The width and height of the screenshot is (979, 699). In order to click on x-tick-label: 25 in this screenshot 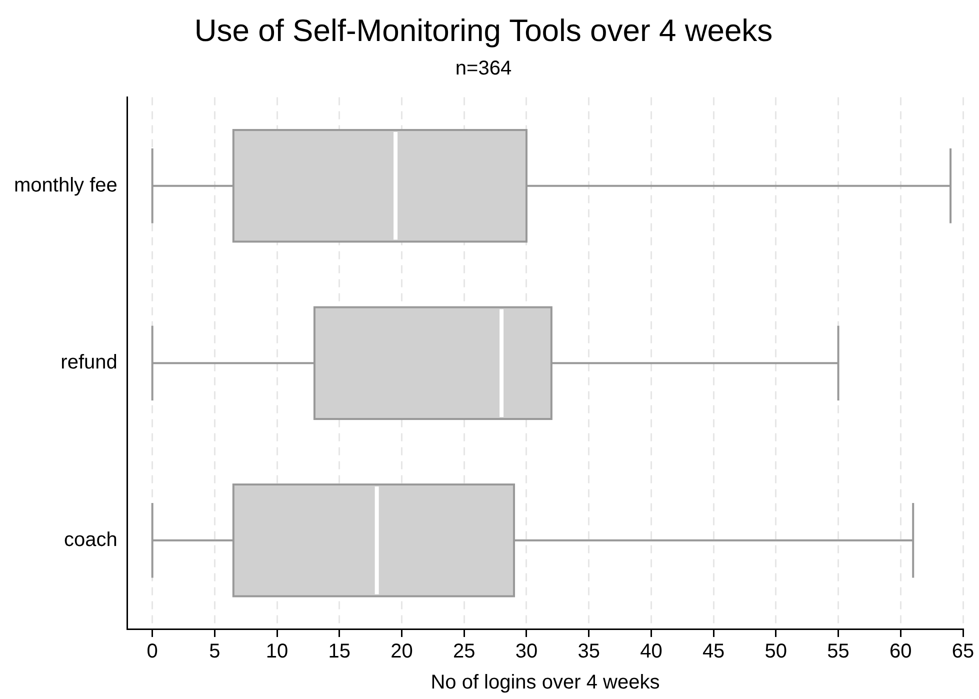, I will do `click(464, 651)`.